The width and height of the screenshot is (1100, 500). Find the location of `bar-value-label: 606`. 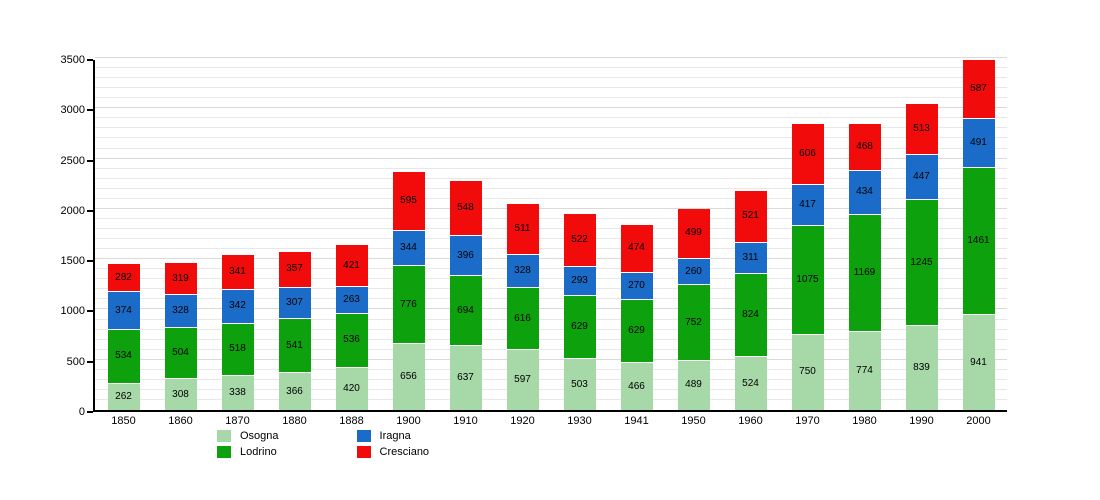

bar-value-label: 606 is located at coordinates (807, 153).